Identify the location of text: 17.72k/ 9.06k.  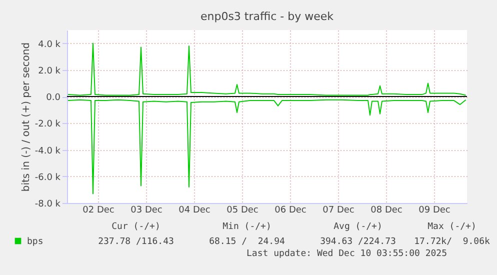
(452, 242).